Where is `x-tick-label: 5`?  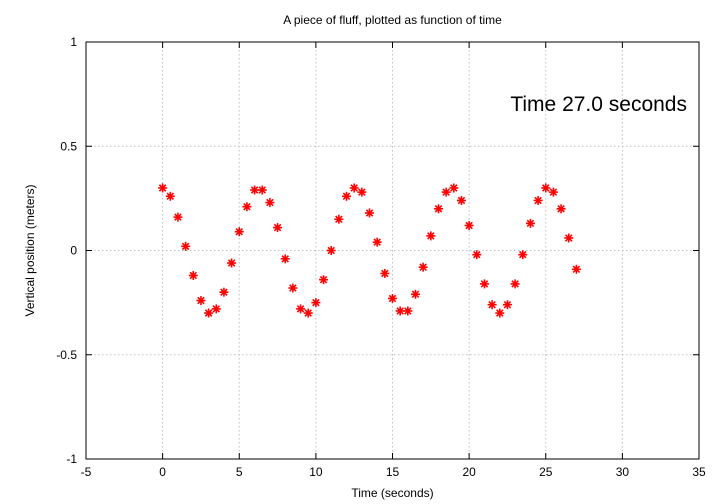
x-tick-label: 5 is located at coordinates (239, 472).